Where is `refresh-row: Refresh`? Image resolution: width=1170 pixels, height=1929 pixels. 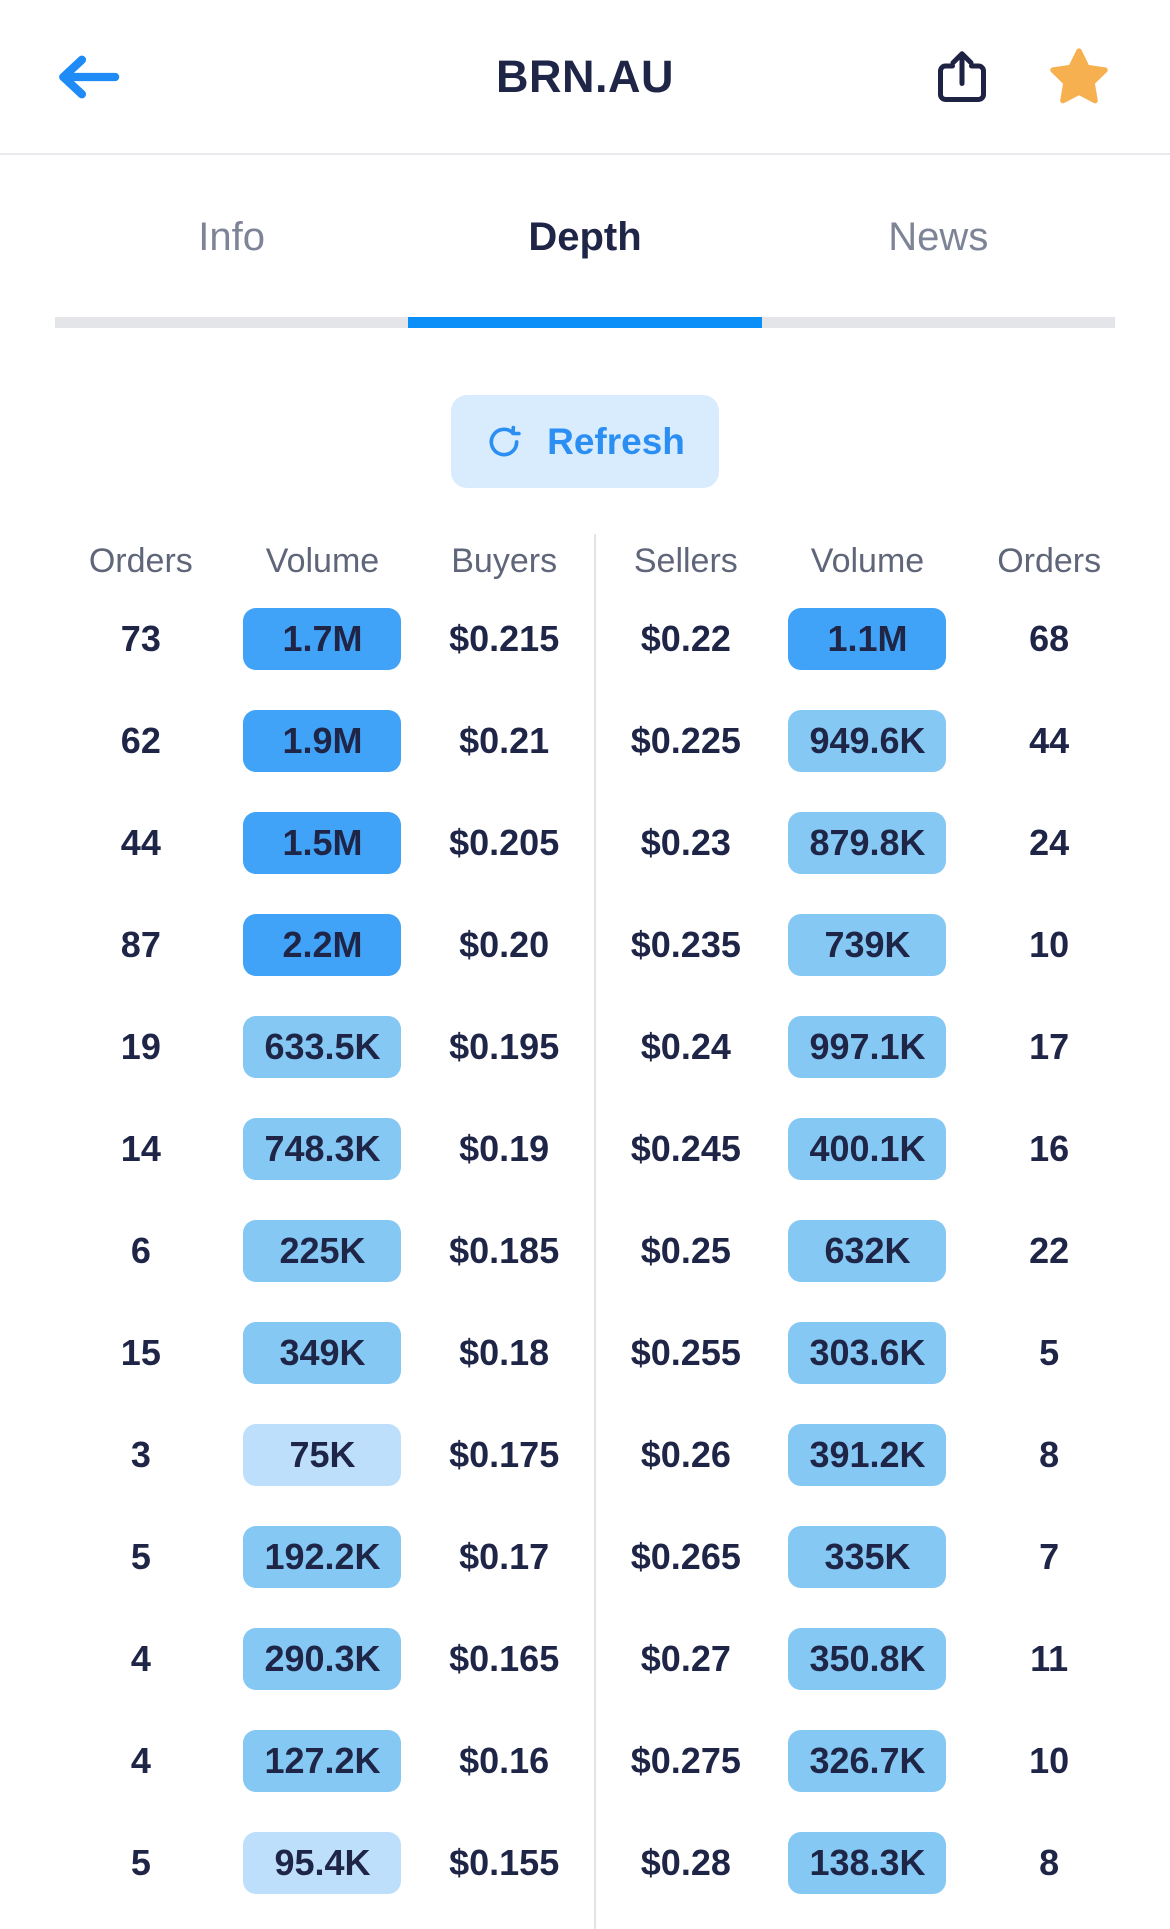
refresh-row: Refresh is located at coordinates (585, 441).